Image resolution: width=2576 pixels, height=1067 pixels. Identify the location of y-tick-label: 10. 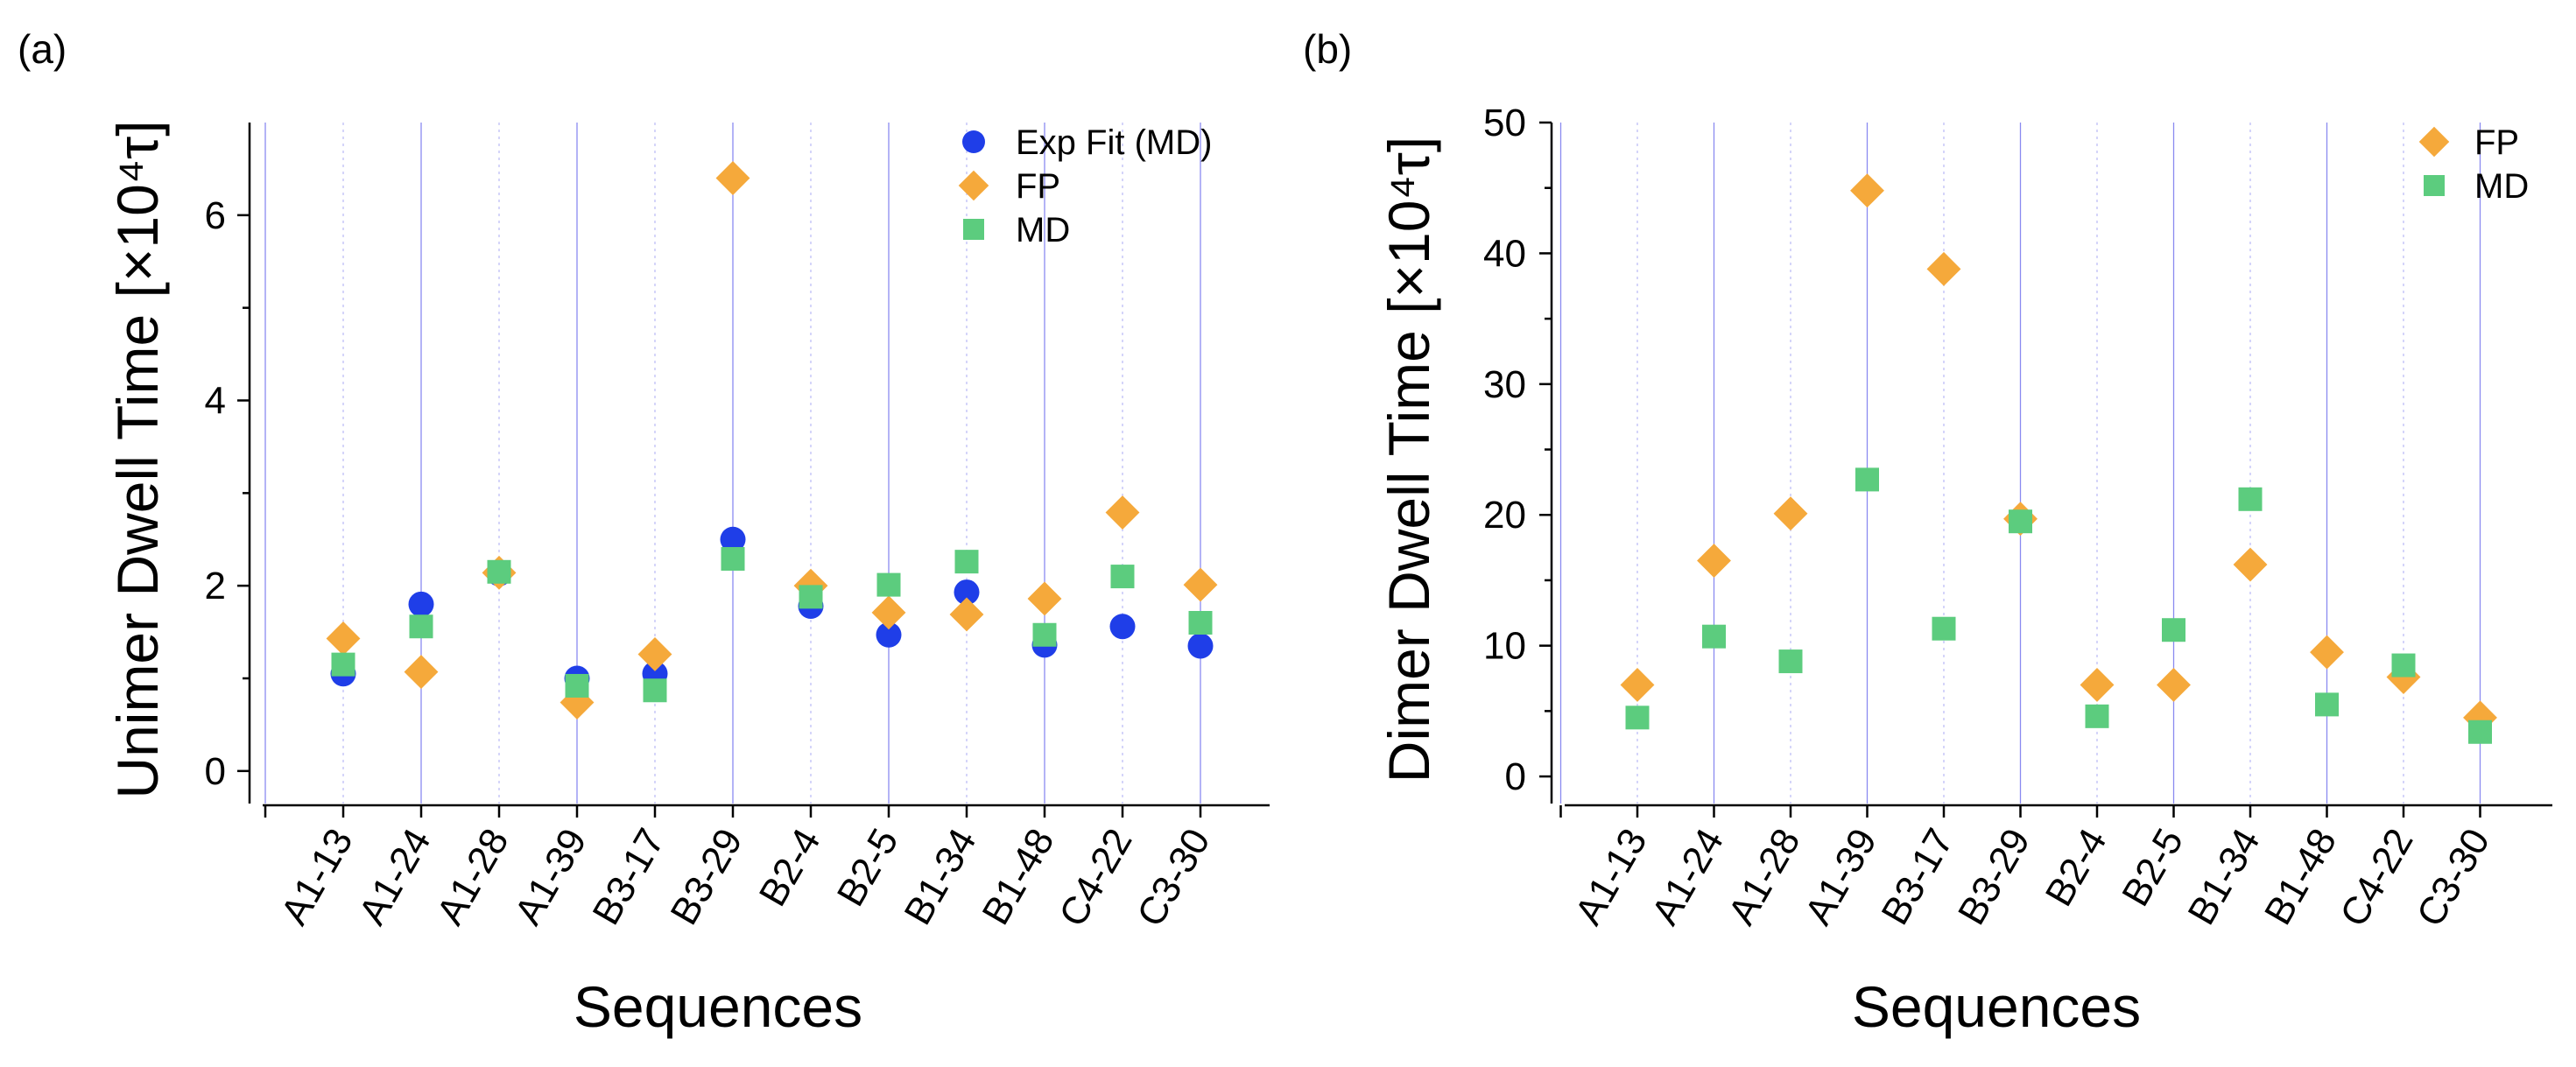
(1504, 646).